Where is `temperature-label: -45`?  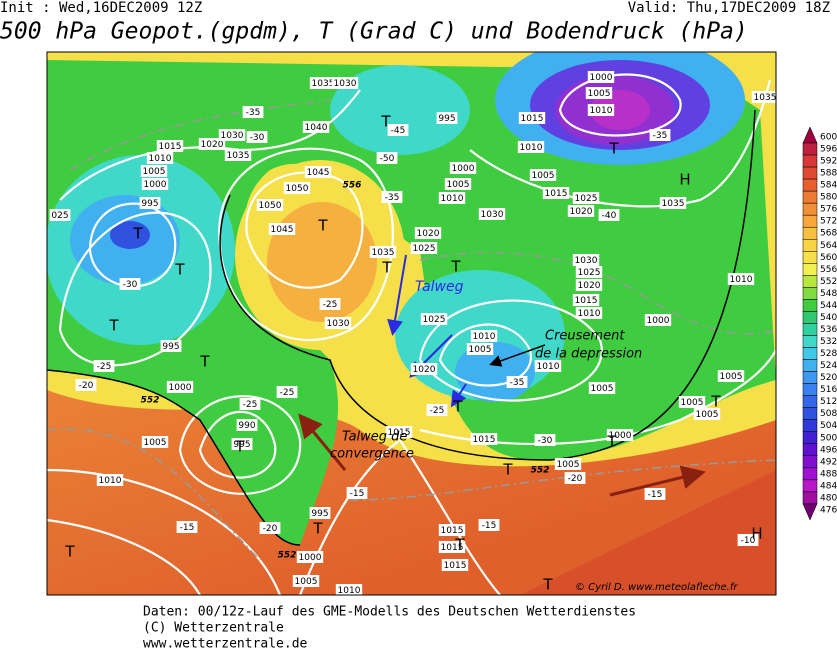
temperature-label: -45 is located at coordinates (398, 131).